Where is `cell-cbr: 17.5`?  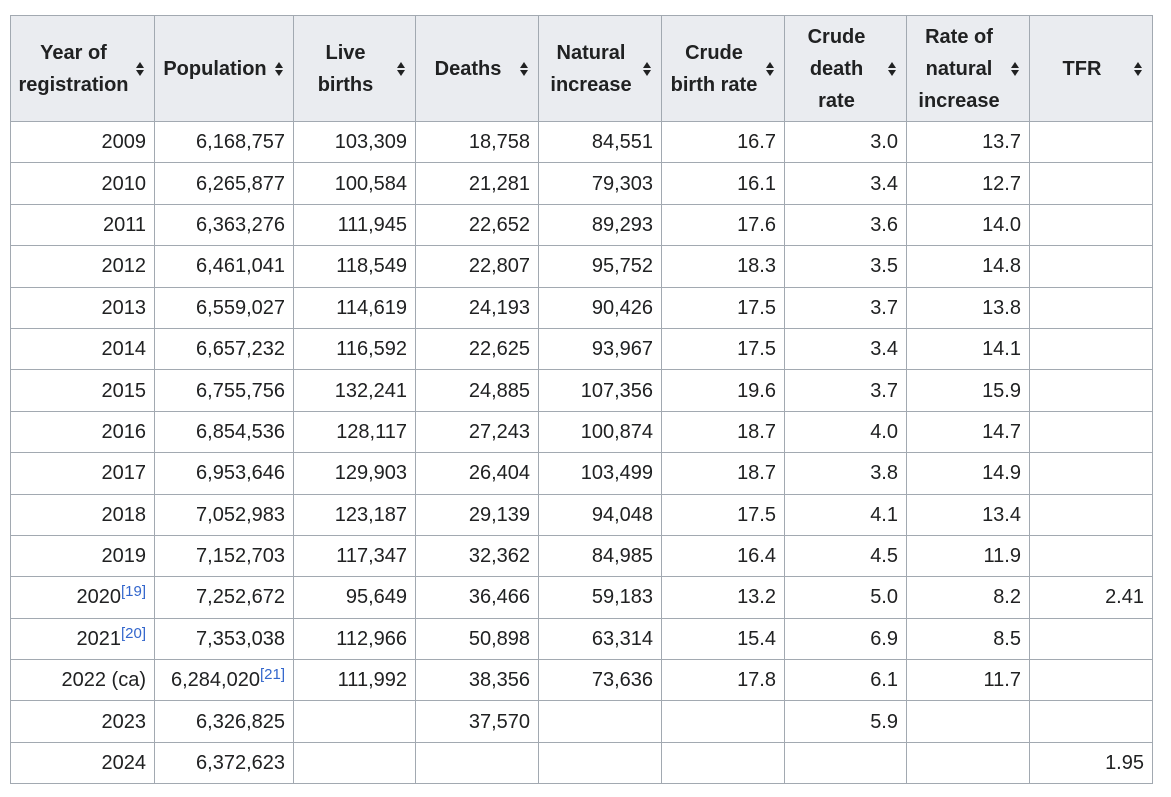
cell-cbr: 17.5 is located at coordinates (723, 307).